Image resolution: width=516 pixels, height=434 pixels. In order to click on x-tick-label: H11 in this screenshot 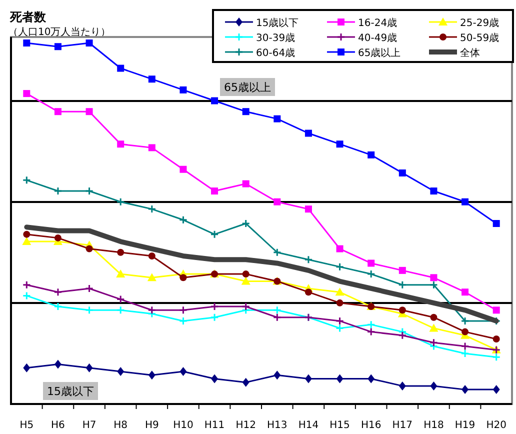, I will do `click(214, 425)`.